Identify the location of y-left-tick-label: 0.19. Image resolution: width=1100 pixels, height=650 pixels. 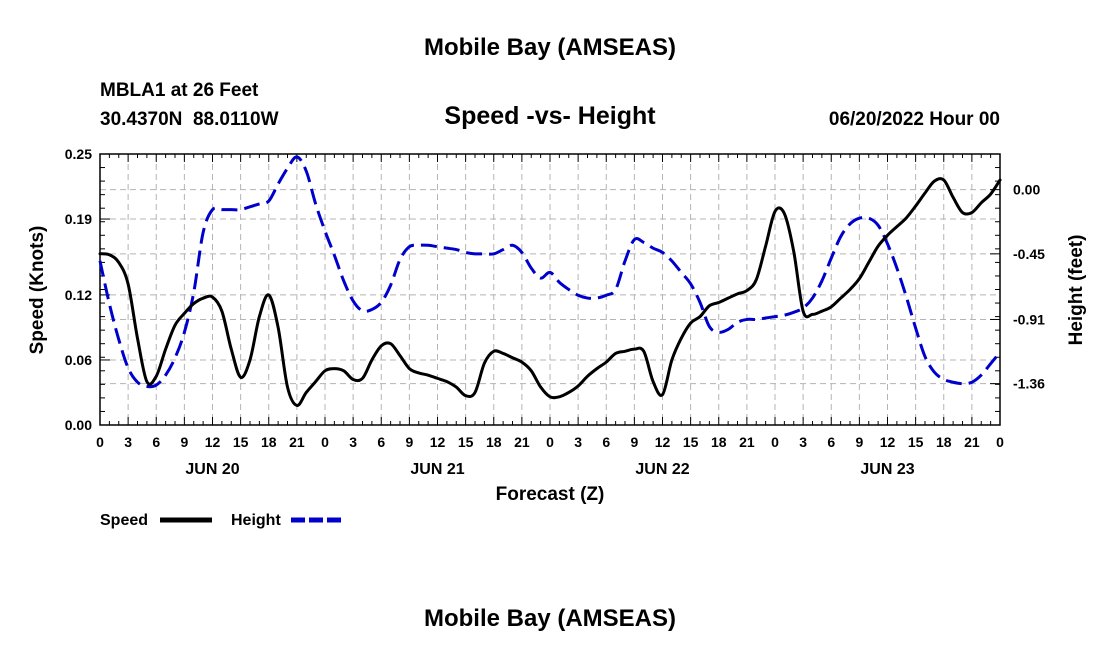
(78, 219).